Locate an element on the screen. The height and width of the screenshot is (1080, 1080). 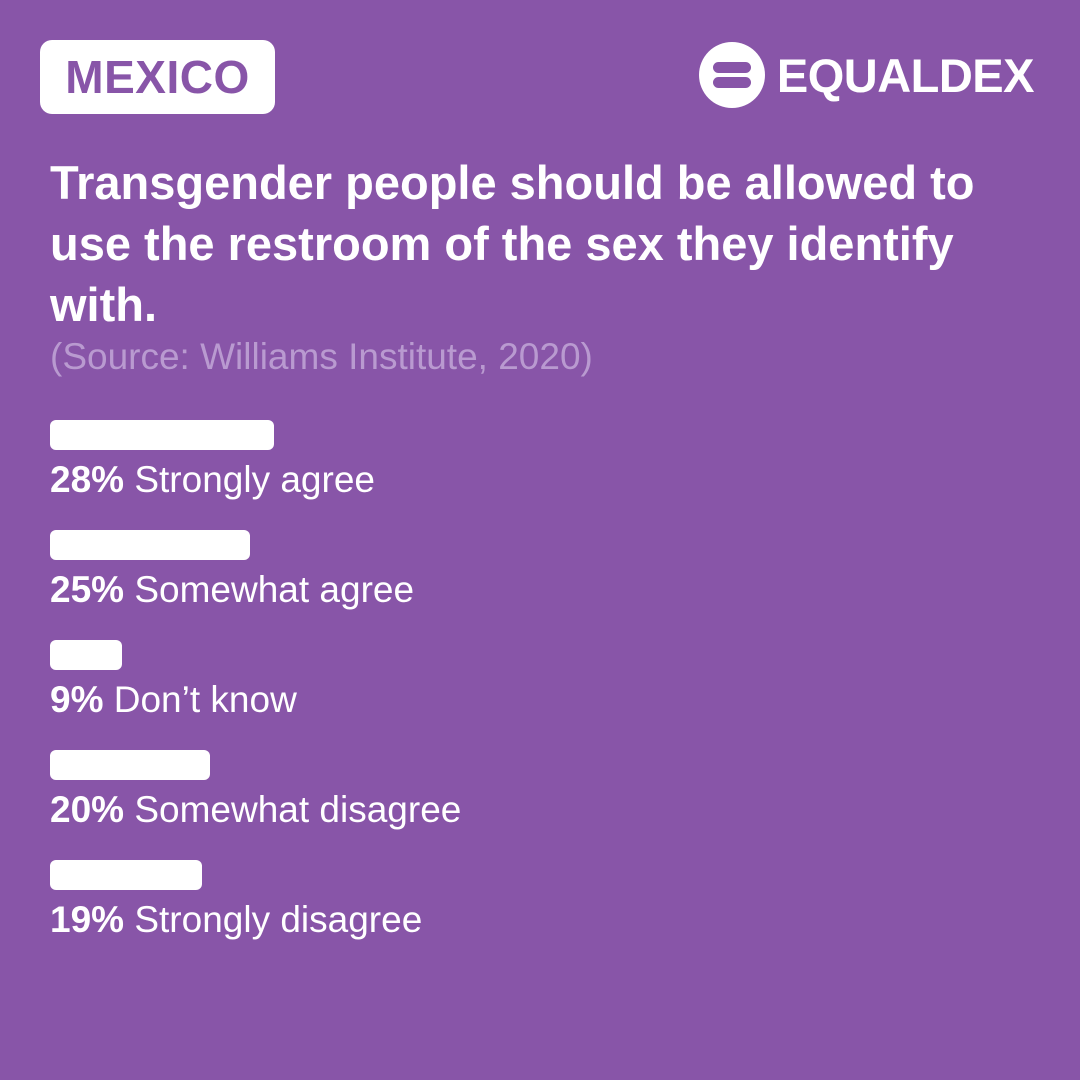
bar-label: 25% Somewhat agree is located at coordinates (232, 590).